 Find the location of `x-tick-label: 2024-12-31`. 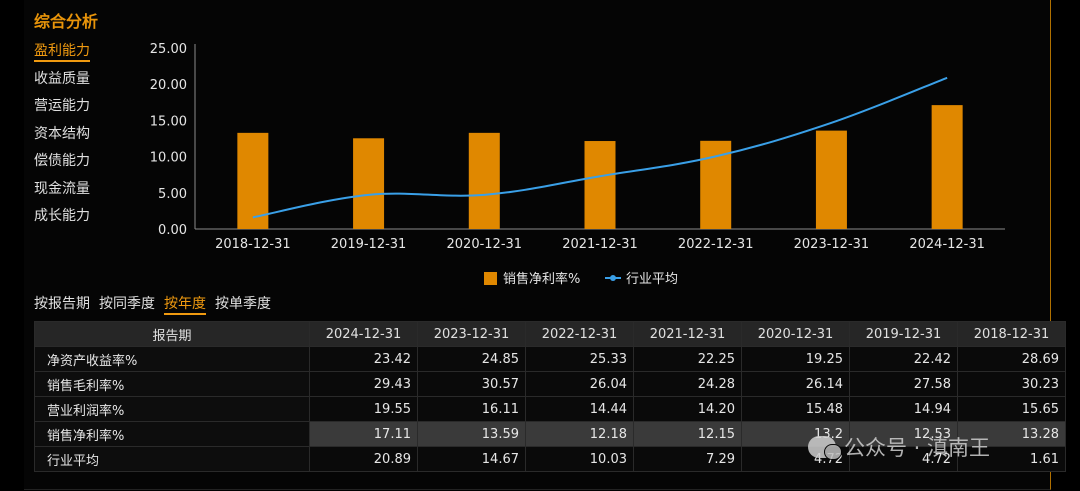

x-tick-label: 2024-12-31 is located at coordinates (947, 244).